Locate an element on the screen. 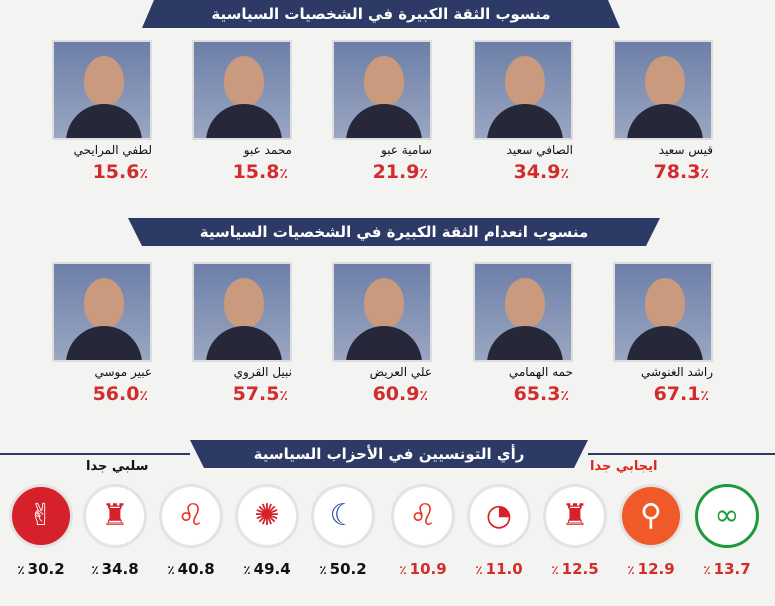 Image resolution: width=775 pixels, height=606 pixels. distrust-person-1: راشد الغنوشي 67.1٪ is located at coordinates (663, 333).